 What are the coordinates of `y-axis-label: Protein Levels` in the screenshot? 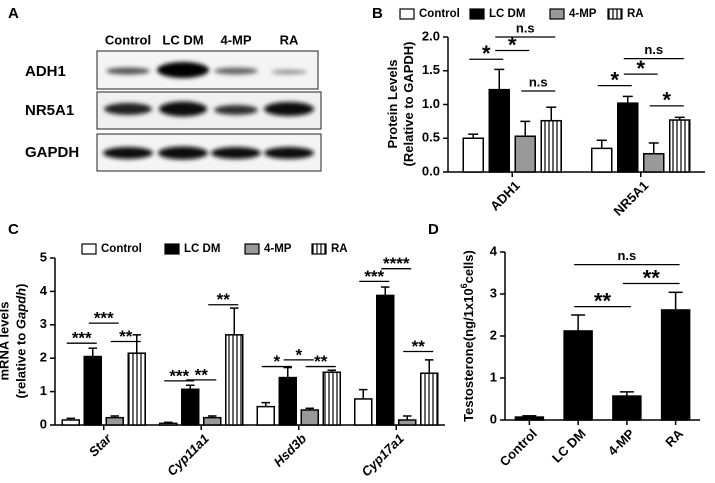 It's located at (392, 104).